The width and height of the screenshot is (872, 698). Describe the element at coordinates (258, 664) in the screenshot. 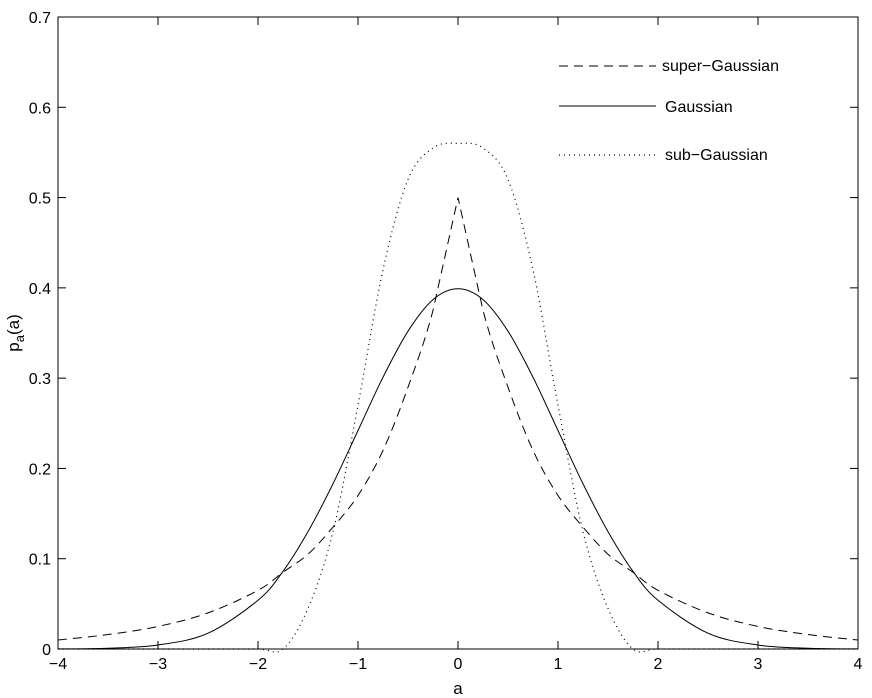

I see `x-tick-label: −2` at that location.